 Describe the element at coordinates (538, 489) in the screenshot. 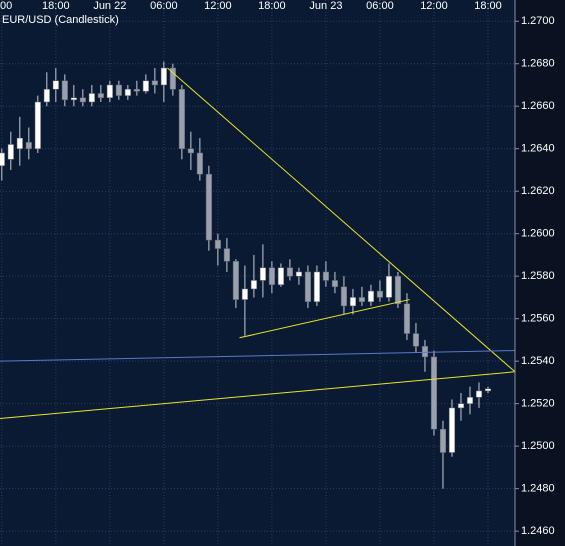

I see `y-tick-label: 1.2480` at that location.